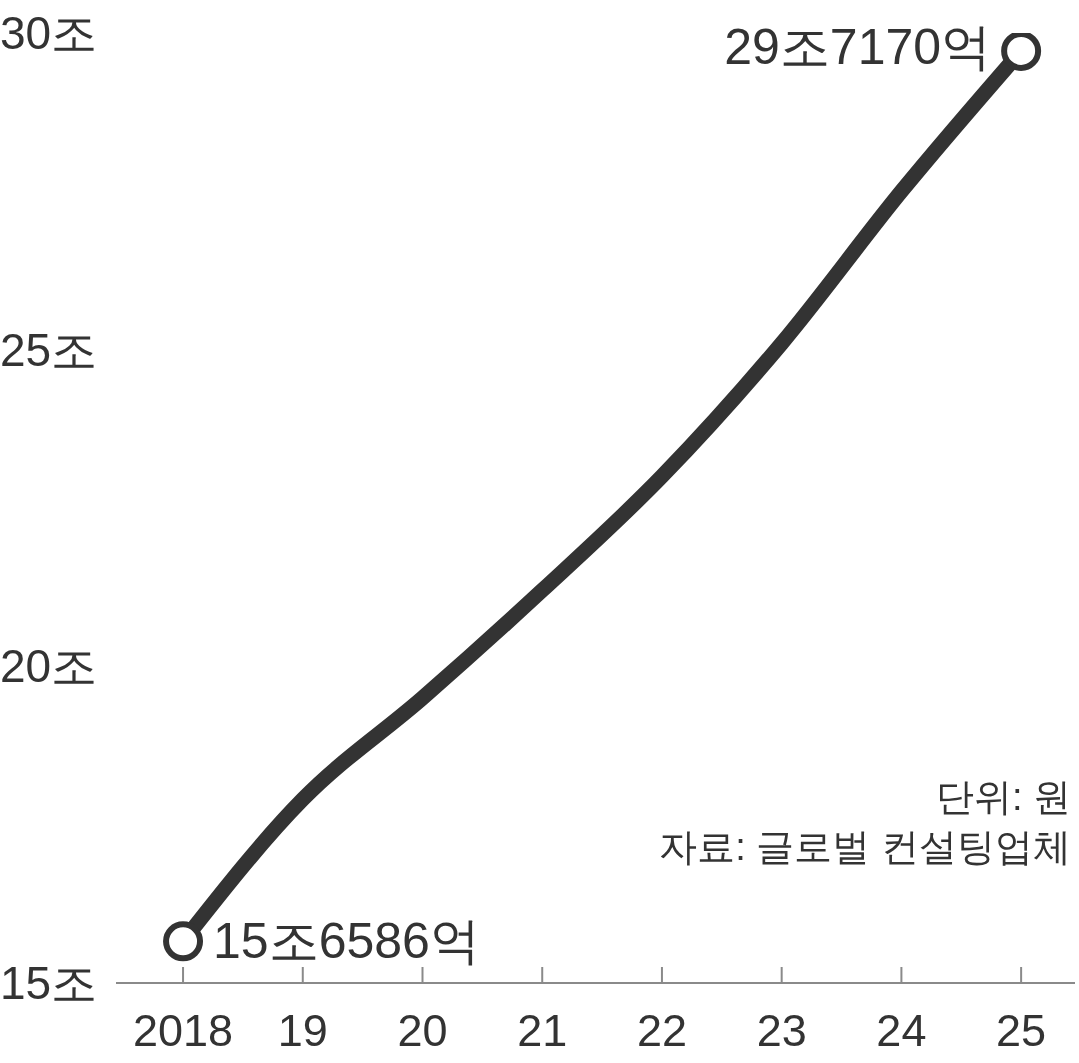  What do you see at coordinates (49, 349) in the screenshot?
I see `y-tick-label: 25조` at bounding box center [49, 349].